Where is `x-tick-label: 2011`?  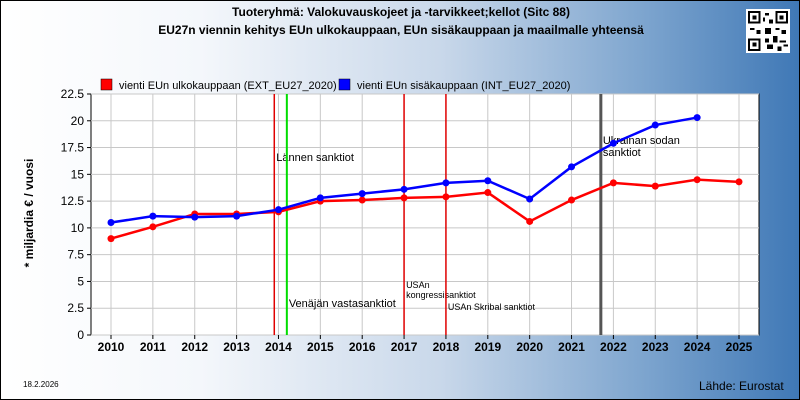 x-tick-label: 2011 is located at coordinates (153, 347).